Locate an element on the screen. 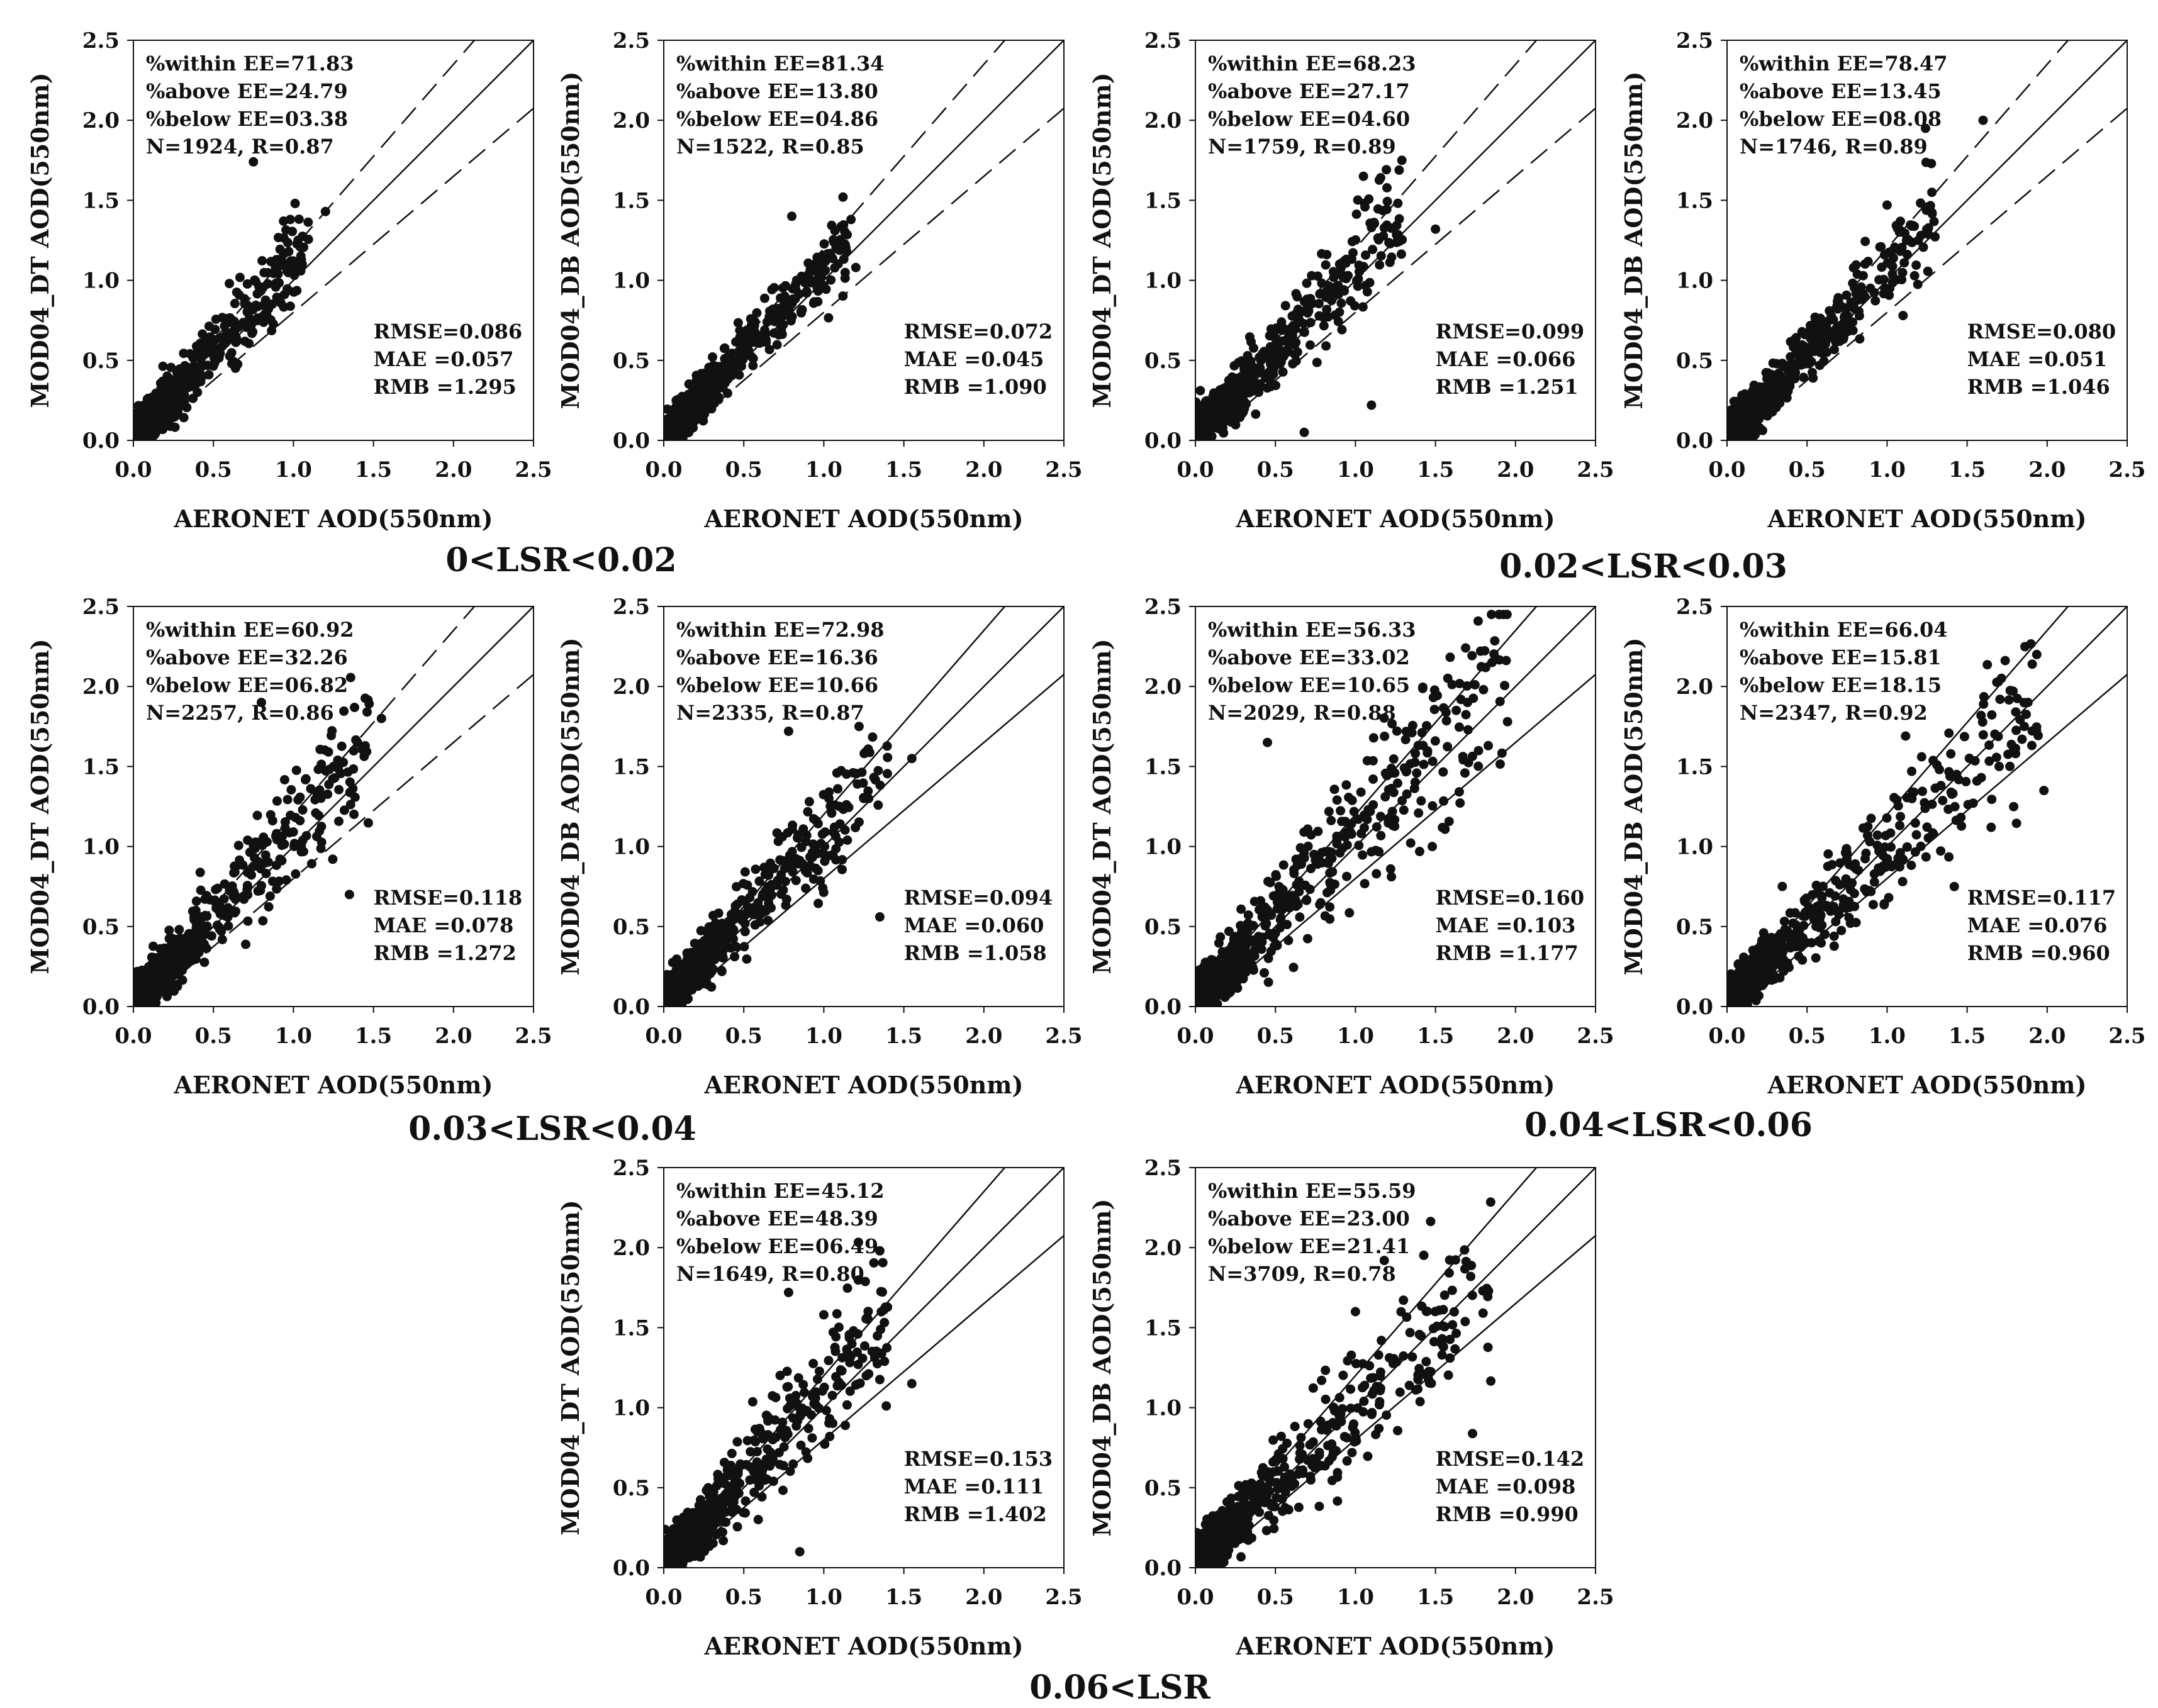  error-metric: RMB =1.090 is located at coordinates (975, 387).